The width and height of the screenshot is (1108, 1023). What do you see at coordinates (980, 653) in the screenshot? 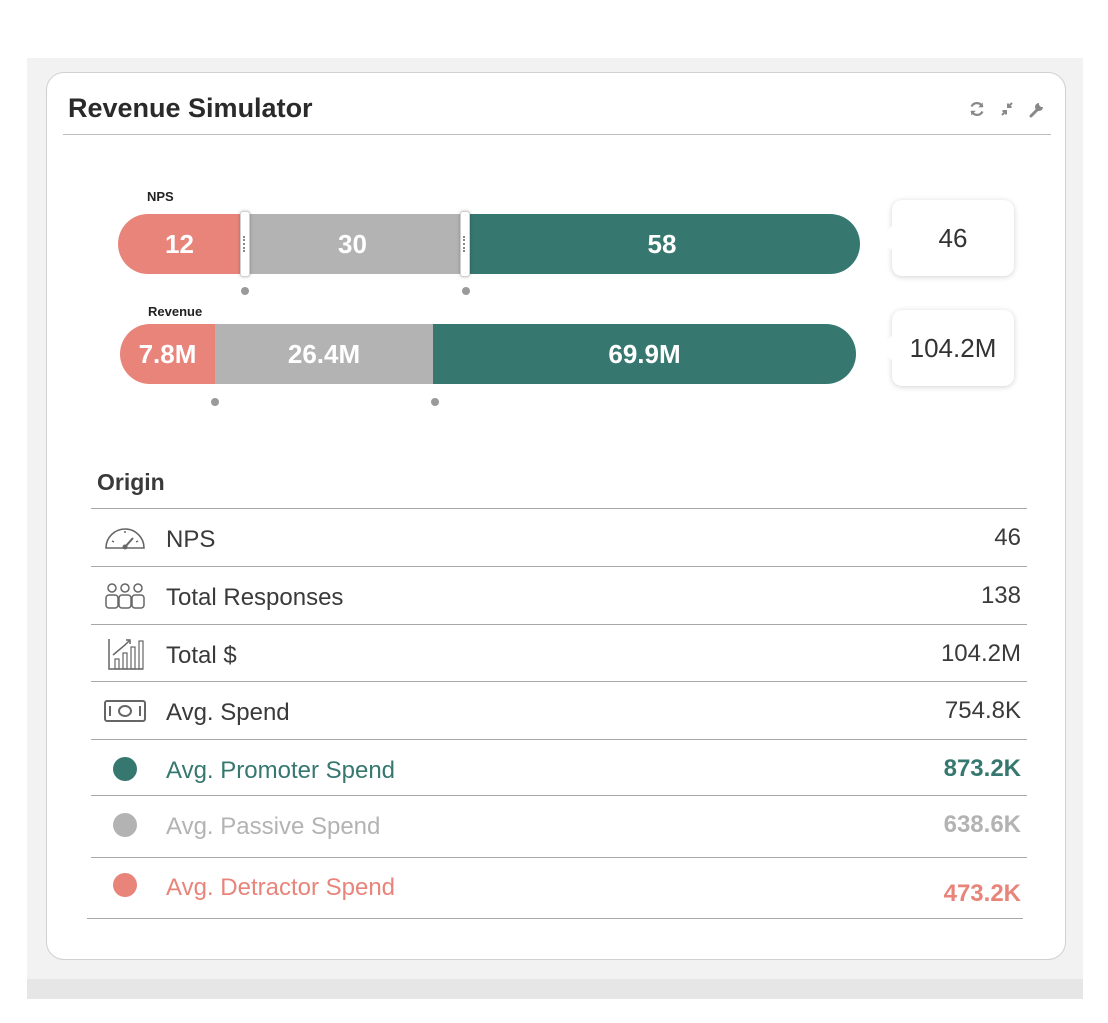
I see `origin-value: 104.2M` at bounding box center [980, 653].